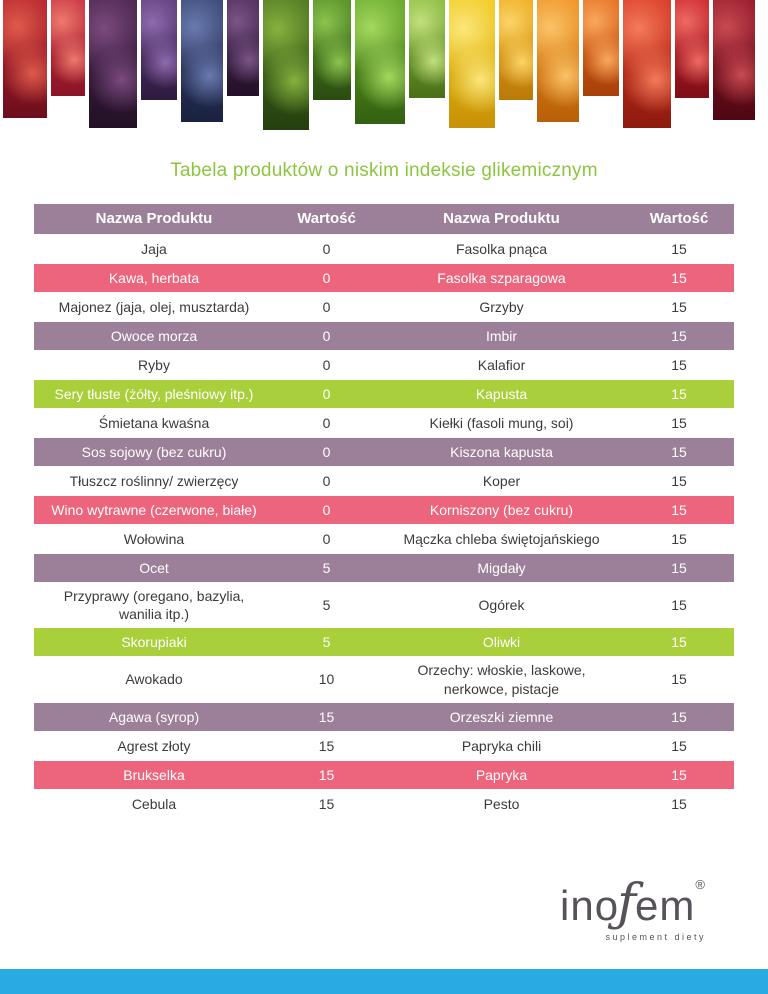 This screenshot has width=768, height=994. I want to click on table-row: Jaja 0 Fasolka pnąca 15, so click(384, 249).